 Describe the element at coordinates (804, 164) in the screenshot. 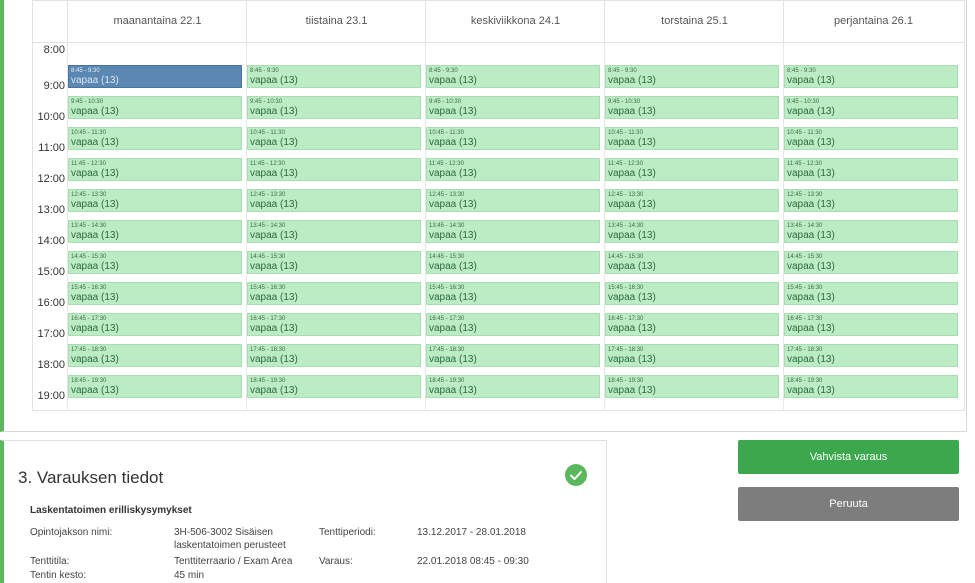

I see `slot-time-range: 11:45 - 12:30` at that location.